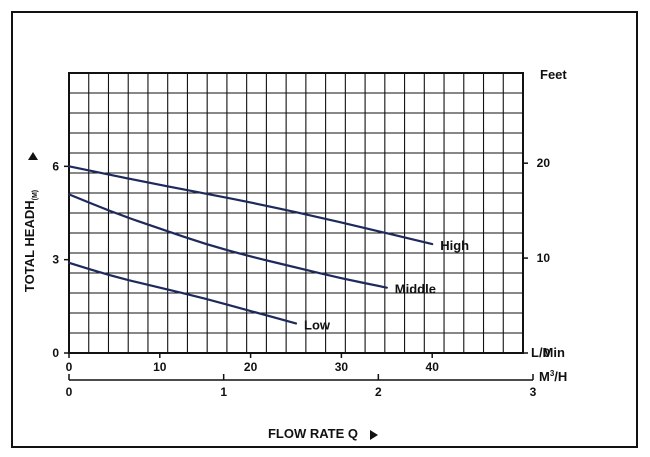 This screenshot has height=457, width=650. I want to click on y-left-tick-label: 0, so click(55, 353).